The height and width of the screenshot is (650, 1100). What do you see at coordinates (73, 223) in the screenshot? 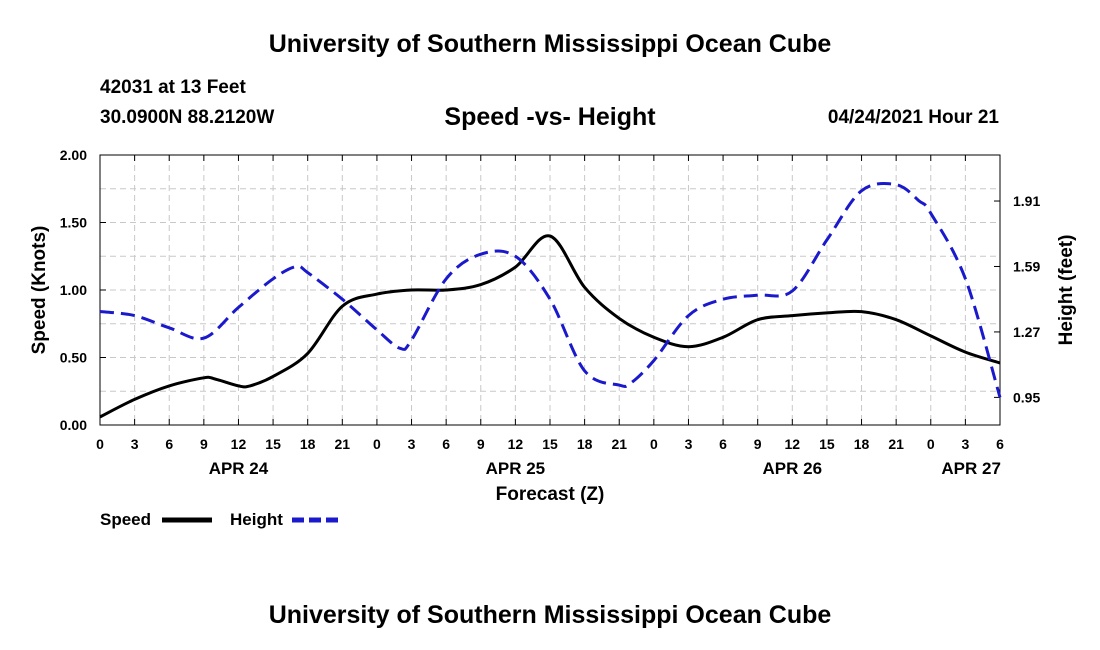
I see `y-tick-label: 1.50` at bounding box center [73, 223].